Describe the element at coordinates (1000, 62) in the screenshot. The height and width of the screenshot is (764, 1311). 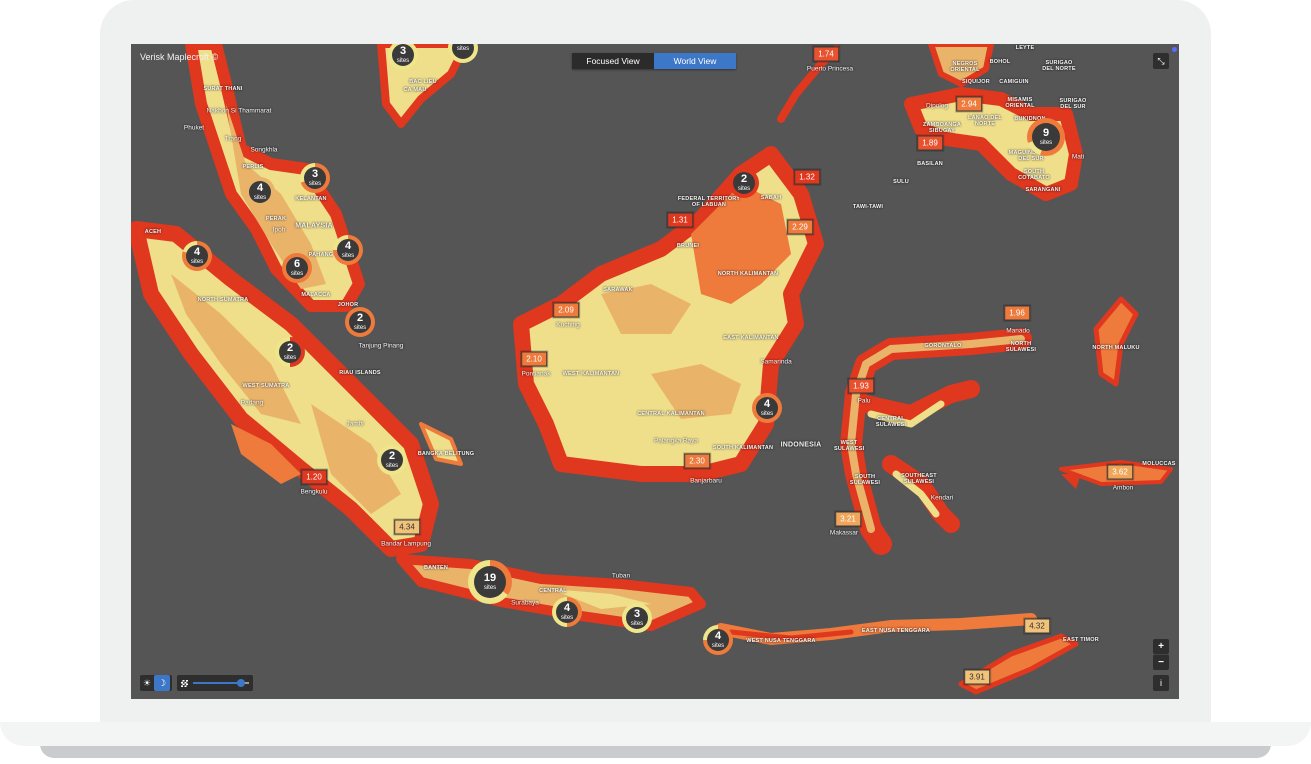
I see `region-label: BOHOL` at that location.